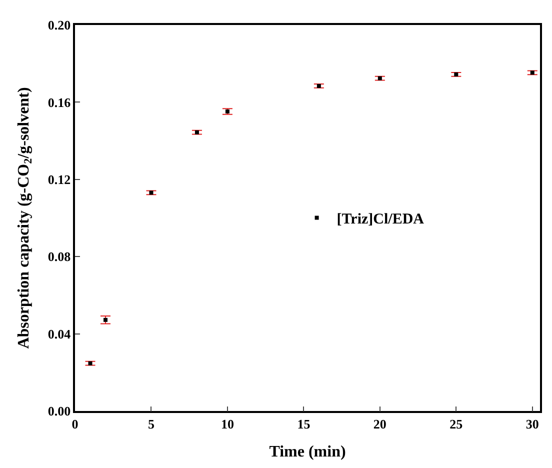 The image size is (552, 468). Describe the element at coordinates (60, 102) in the screenshot. I see `y-tick-label: 0.16` at that location.